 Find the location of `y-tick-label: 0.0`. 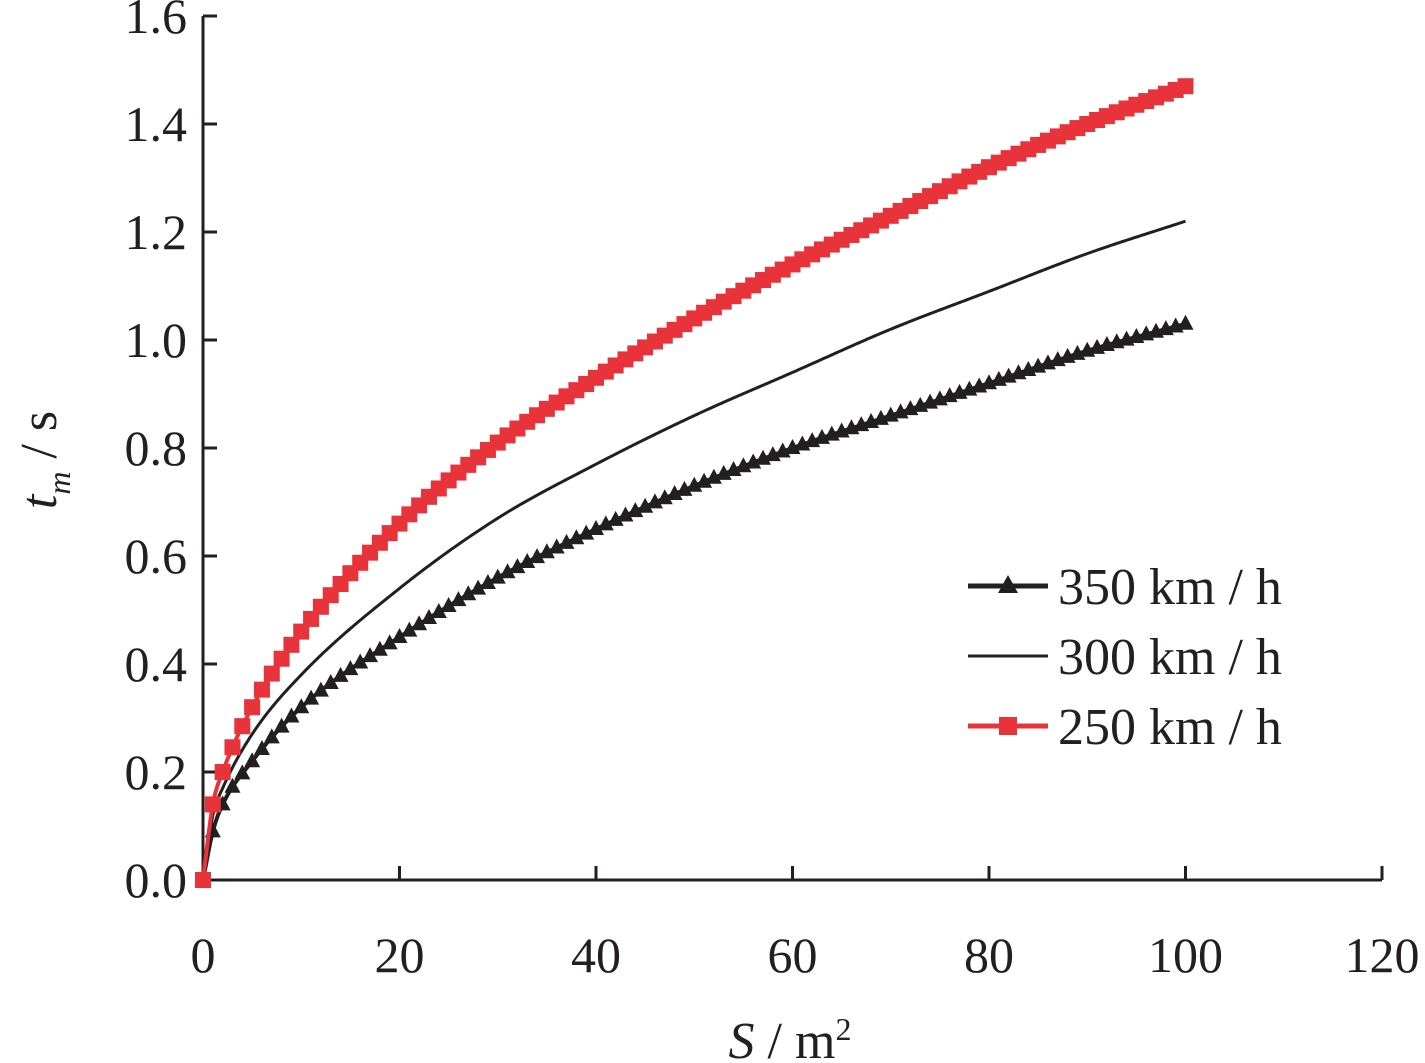

y-tick-label: 0.0 is located at coordinates (156, 880).